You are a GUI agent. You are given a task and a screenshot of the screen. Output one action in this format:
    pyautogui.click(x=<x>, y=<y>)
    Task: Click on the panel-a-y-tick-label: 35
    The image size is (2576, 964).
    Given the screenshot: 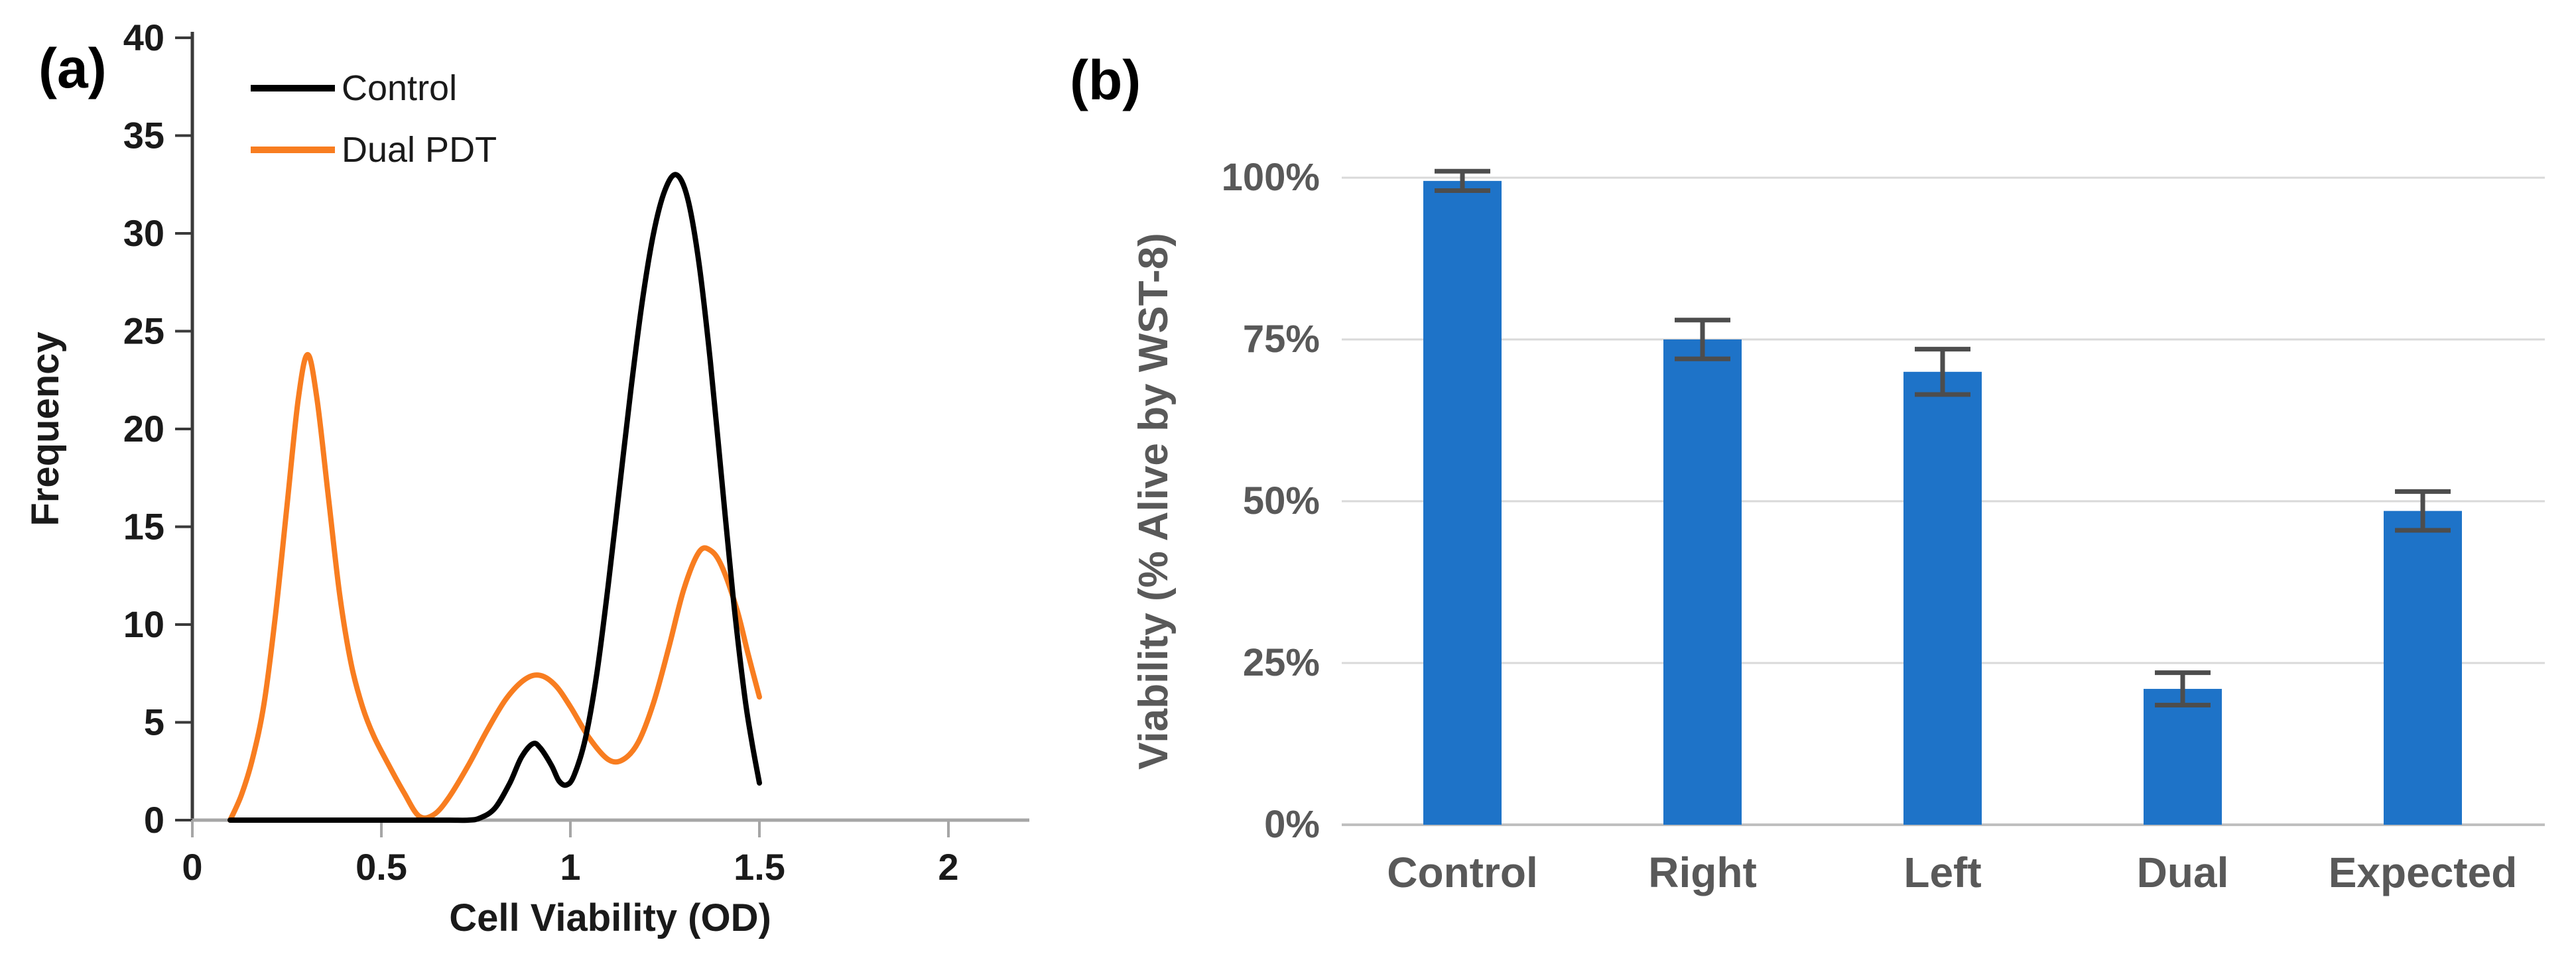 What is the action you would take?
    pyautogui.click(x=144, y=135)
    